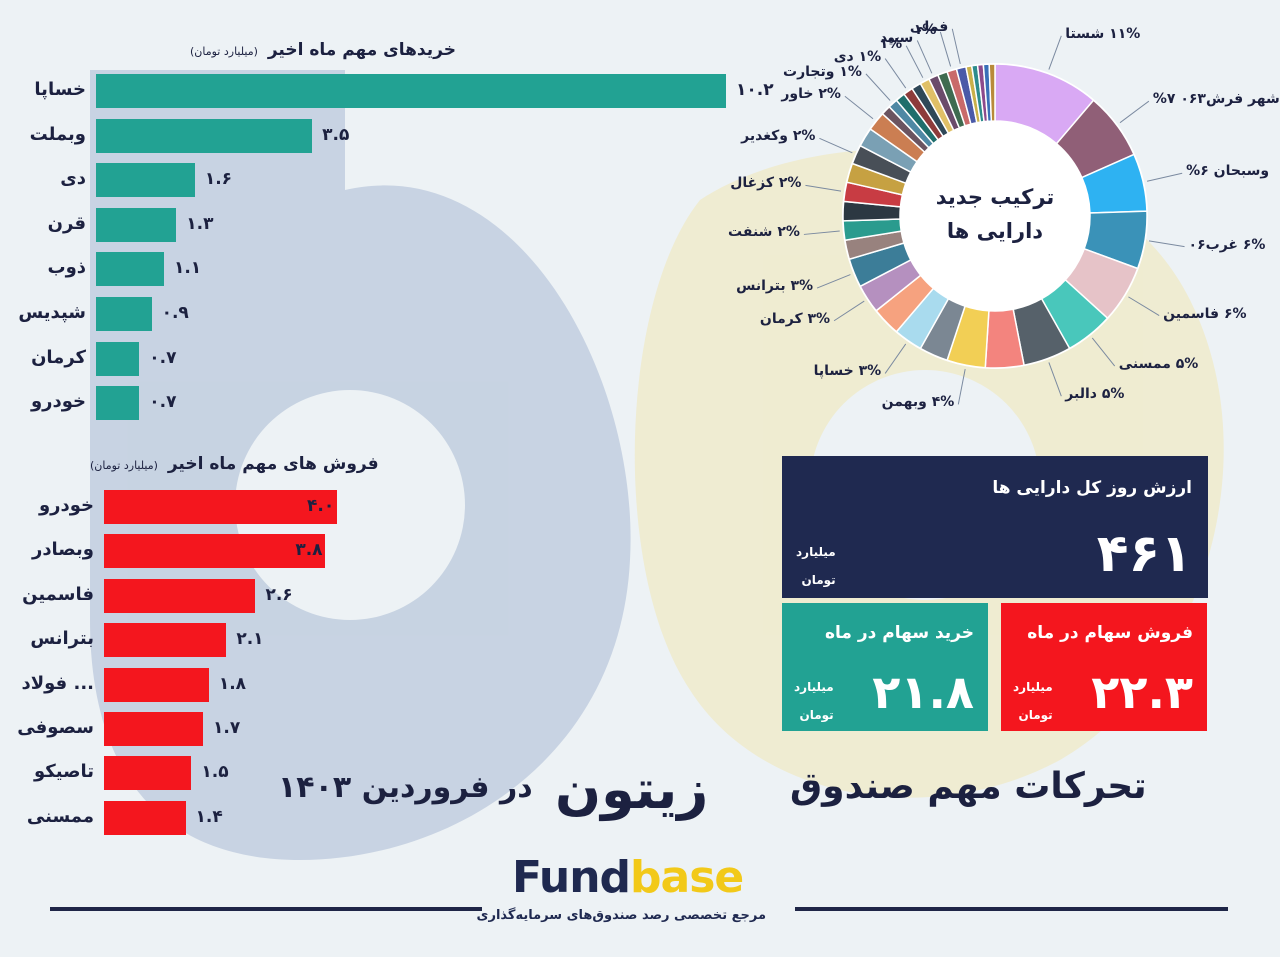 The height and width of the screenshot is (957, 1280). I want to click on brand-logo-part-b: base, so click(687, 877).